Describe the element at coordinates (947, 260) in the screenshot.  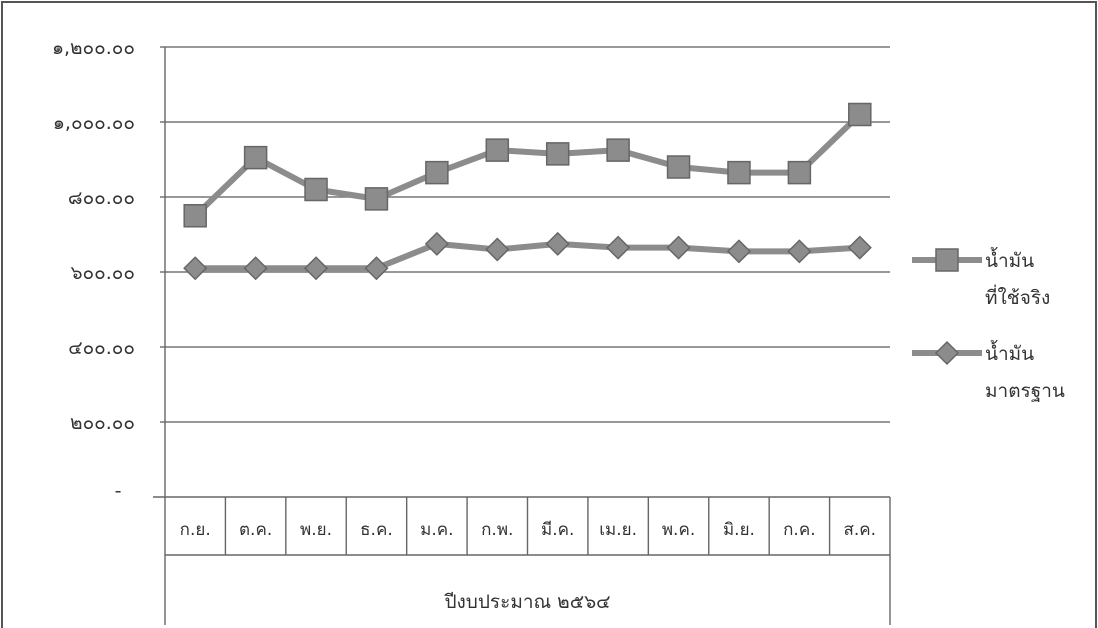
I see `legend-marker-square` at that location.